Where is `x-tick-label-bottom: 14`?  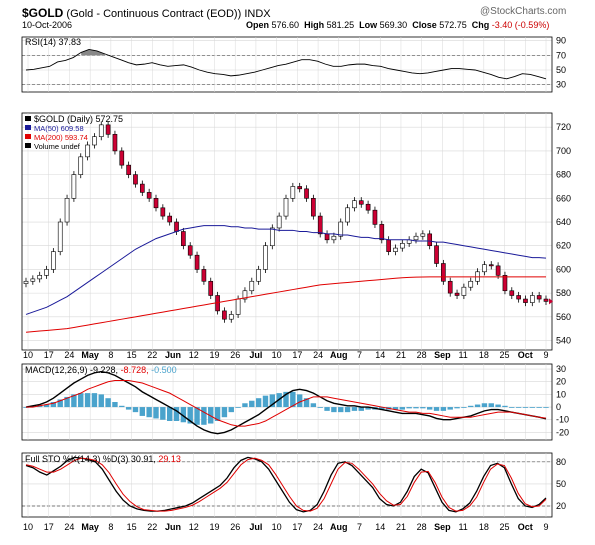 x-tick-label-bottom: 14 is located at coordinates (380, 527).